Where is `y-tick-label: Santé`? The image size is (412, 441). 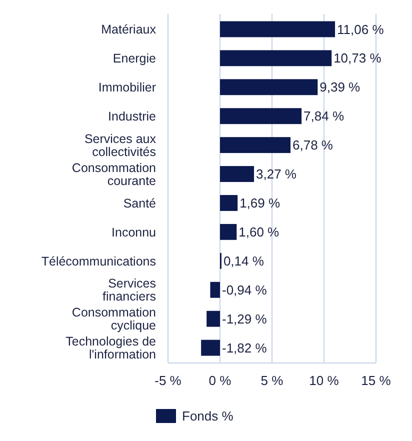 y-tick-label: Santé is located at coordinates (139, 203).